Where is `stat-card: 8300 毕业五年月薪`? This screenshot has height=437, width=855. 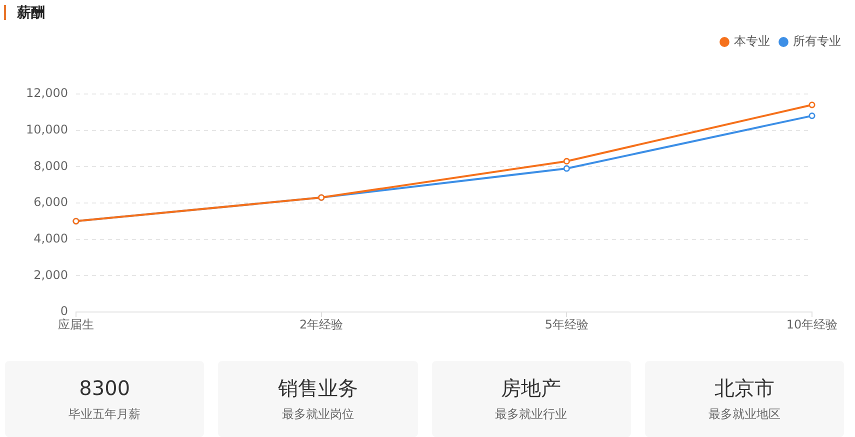
stat-card: 8300 毕业五年月薪 is located at coordinates (104, 399).